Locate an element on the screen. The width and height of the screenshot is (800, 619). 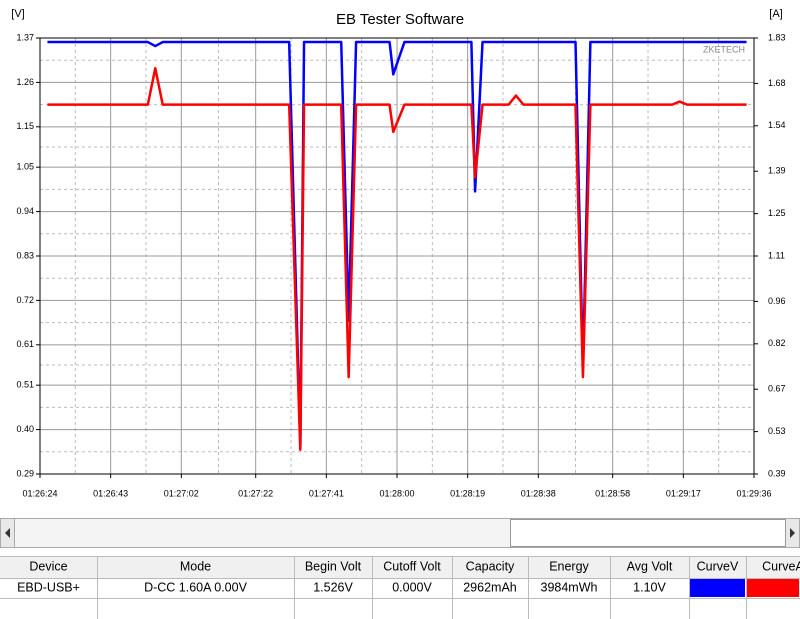
table-cell: D-CC 1.60A 0.00V is located at coordinates (195, 587).